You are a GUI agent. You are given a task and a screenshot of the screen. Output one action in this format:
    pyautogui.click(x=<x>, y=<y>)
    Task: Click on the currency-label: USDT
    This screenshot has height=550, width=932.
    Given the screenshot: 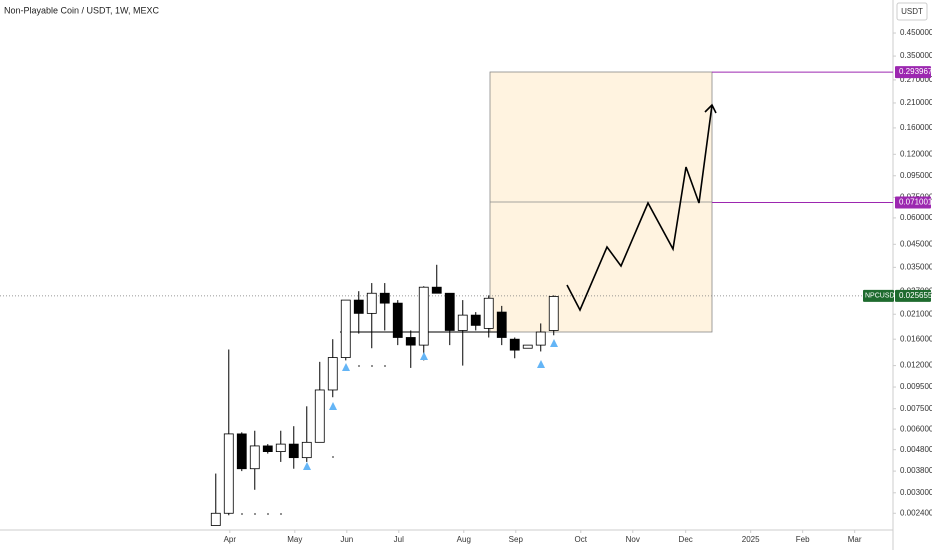 What is the action you would take?
    pyautogui.click(x=912, y=11)
    